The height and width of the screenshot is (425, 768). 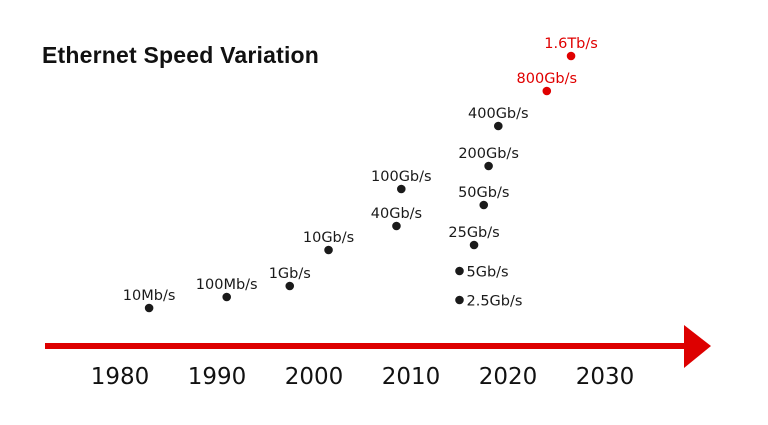 I want to click on data-point-label: 10Mb/s, so click(x=149, y=296).